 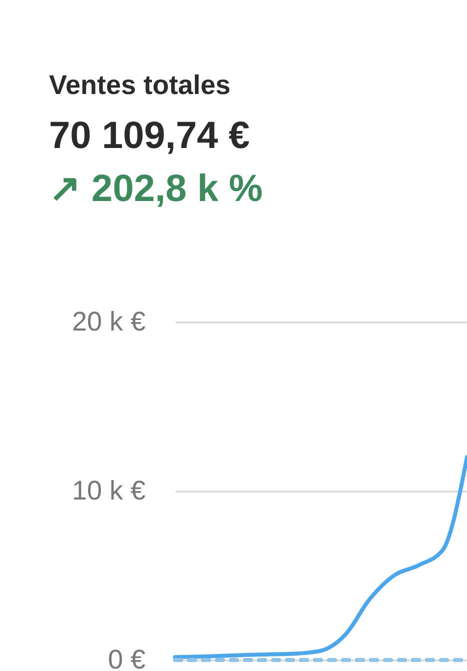 I want to click on y-tick-label: 10 k €, so click(x=109, y=491).